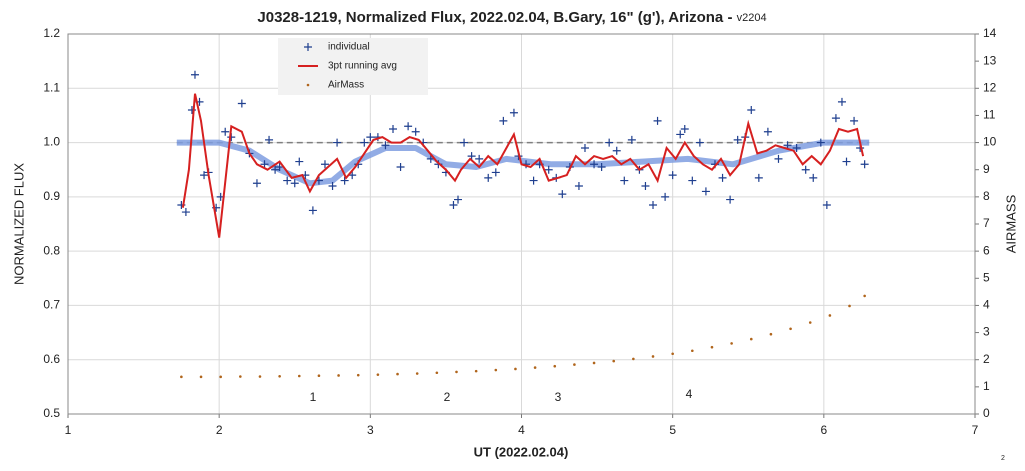 Image resolution: width=1025 pixels, height=471 pixels. I want to click on legend-label: AirMass, so click(346, 85).